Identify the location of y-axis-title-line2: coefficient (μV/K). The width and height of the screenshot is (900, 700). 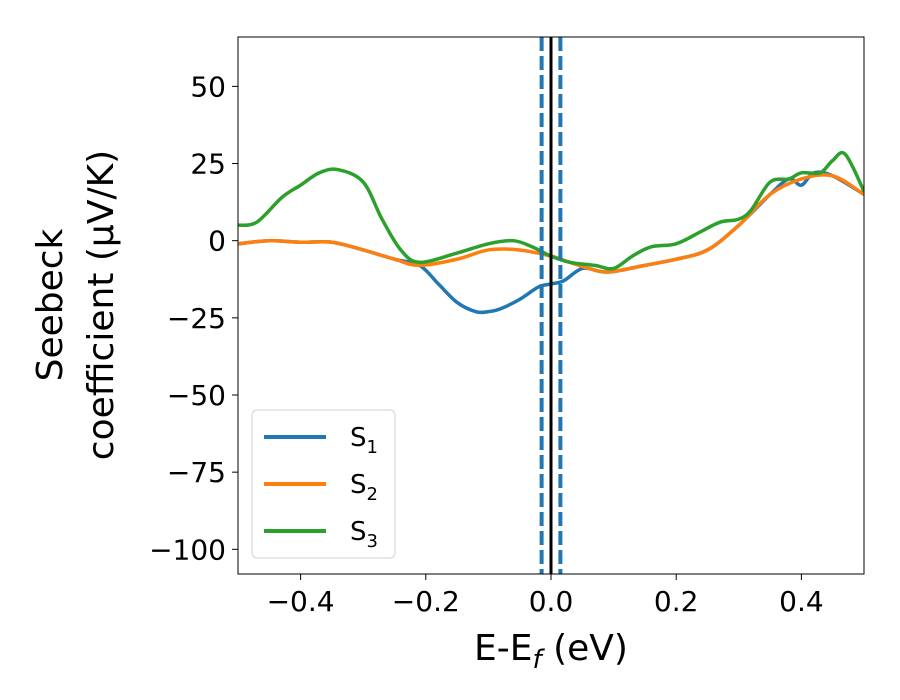
(101, 305).